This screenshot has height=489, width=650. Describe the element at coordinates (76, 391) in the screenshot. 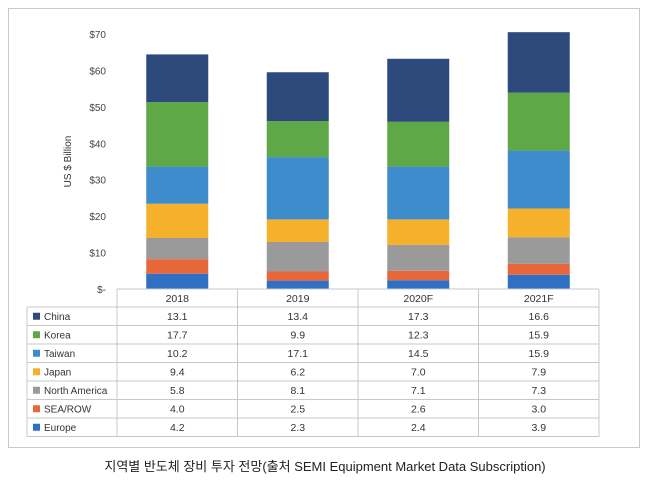

I see `legend-label-north-america: North America` at that location.